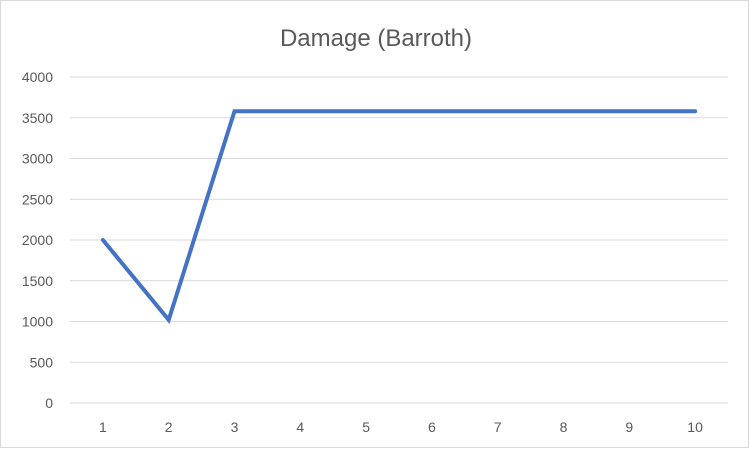  Describe the element at coordinates (629, 427) in the screenshot. I see `x-tick-label: 9` at that location.